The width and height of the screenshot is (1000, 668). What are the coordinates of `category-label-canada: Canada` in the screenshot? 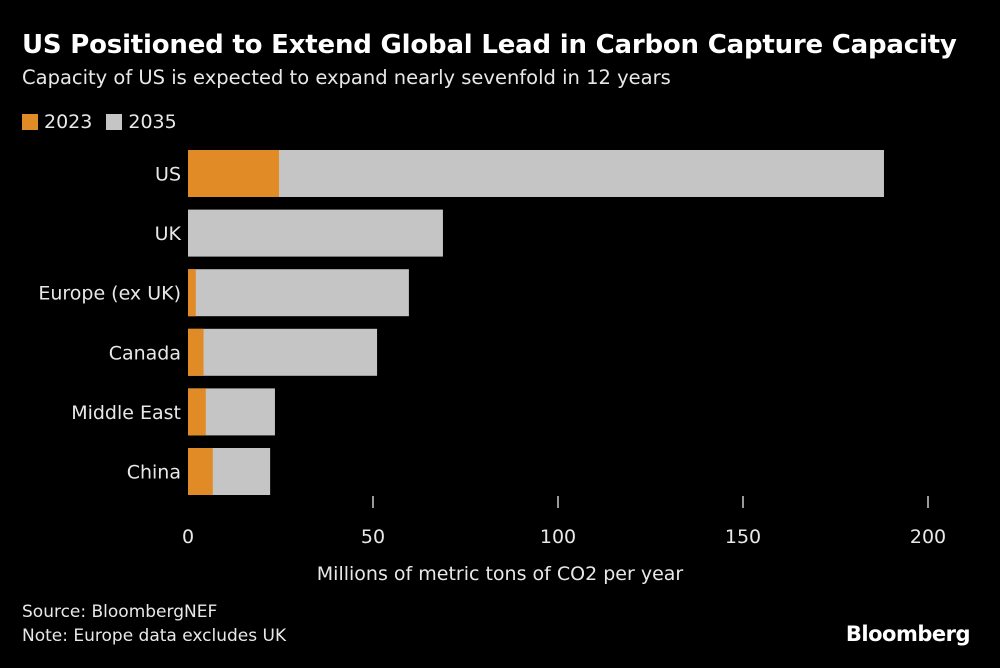 It's located at (145, 353).